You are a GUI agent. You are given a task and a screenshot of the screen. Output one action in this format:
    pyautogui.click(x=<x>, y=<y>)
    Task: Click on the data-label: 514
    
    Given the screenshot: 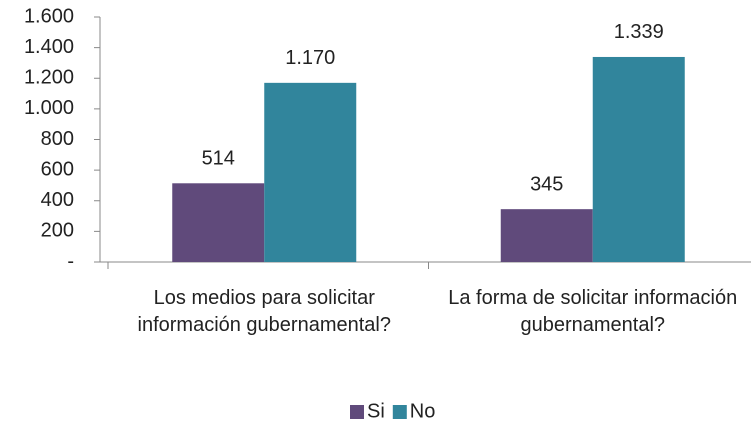 What is the action you would take?
    pyautogui.click(x=218, y=159)
    